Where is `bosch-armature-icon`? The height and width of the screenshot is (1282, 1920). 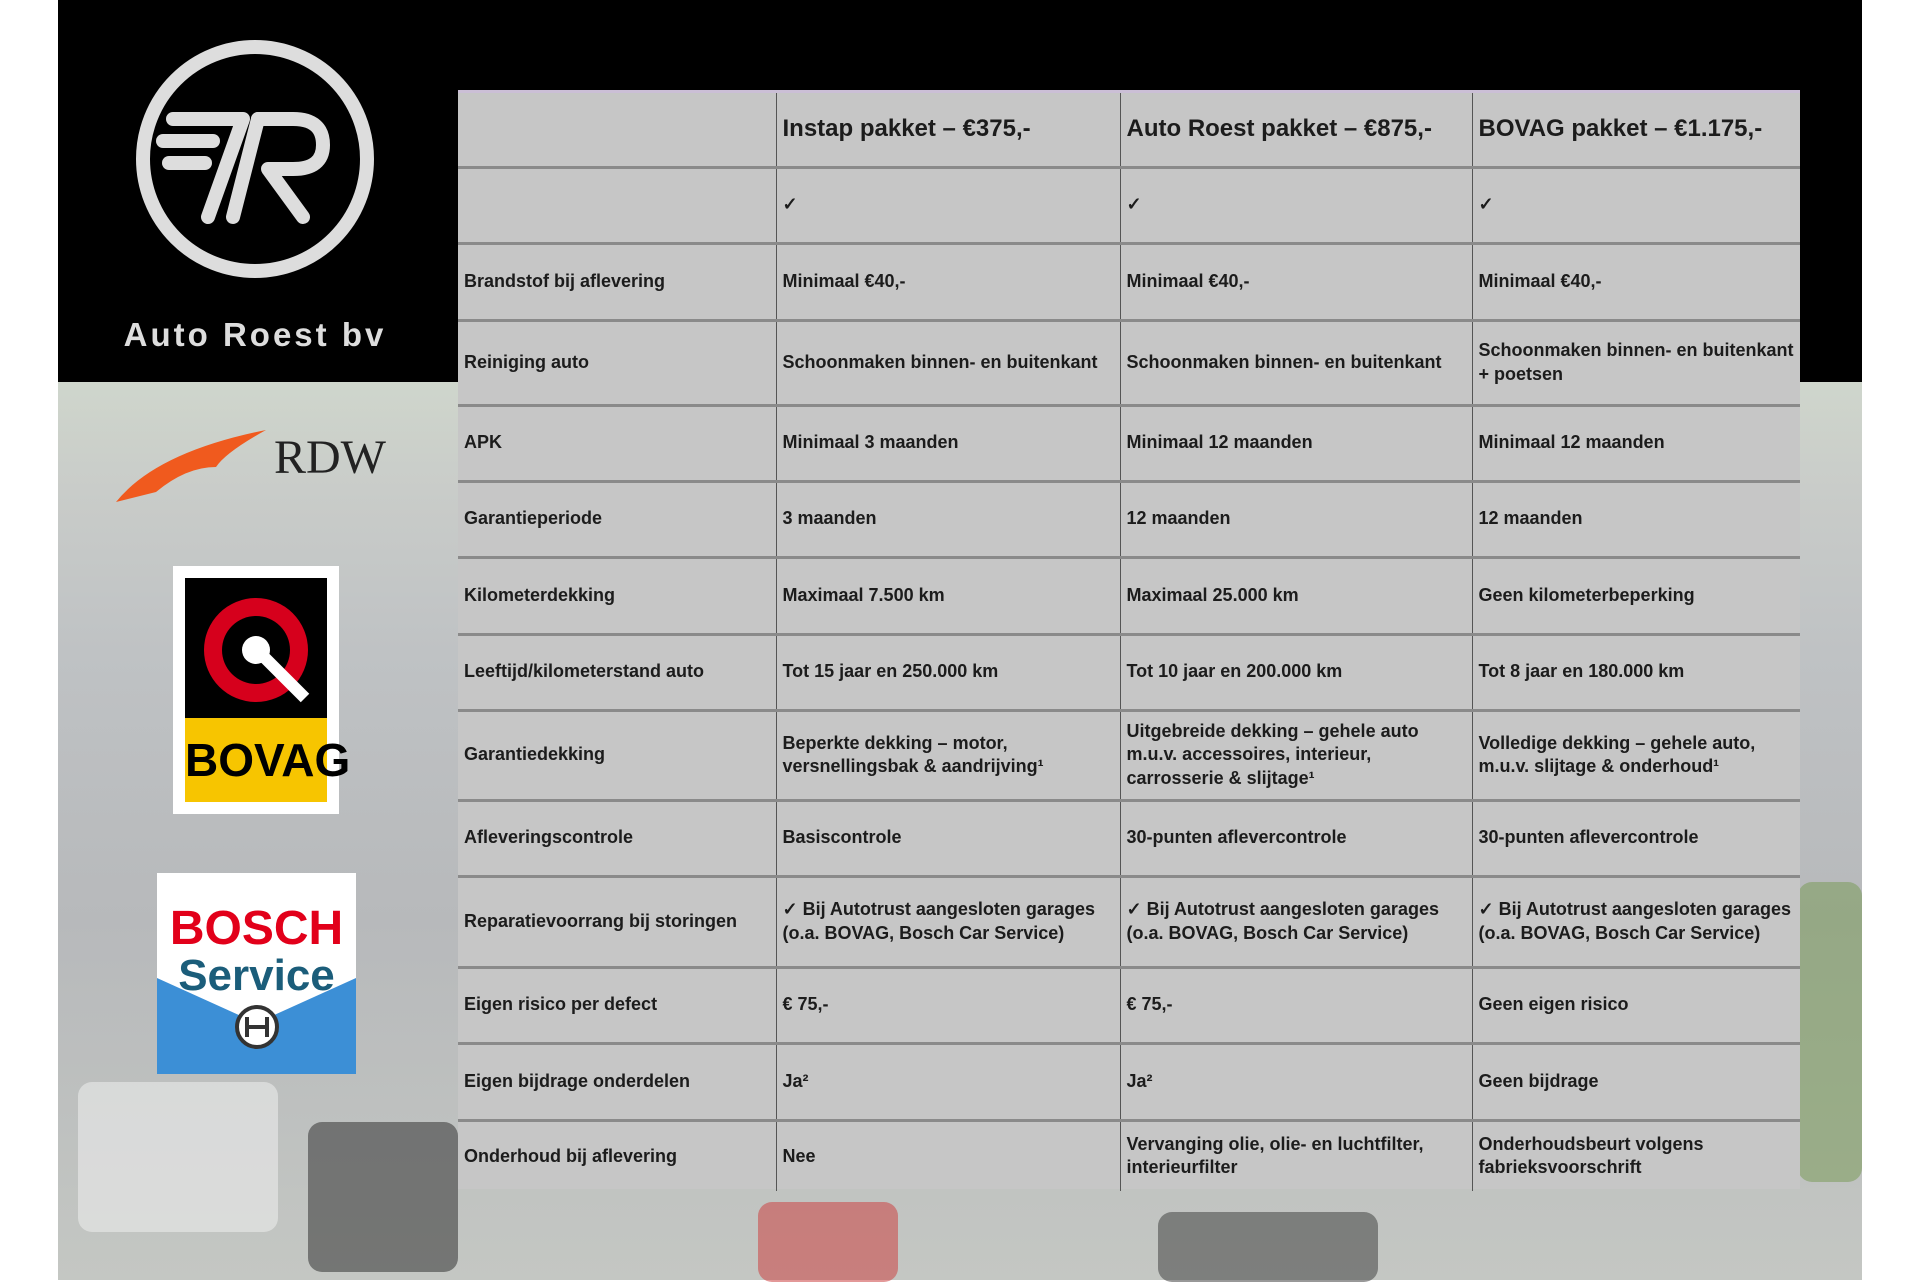 bosch-armature-icon is located at coordinates (257, 1027).